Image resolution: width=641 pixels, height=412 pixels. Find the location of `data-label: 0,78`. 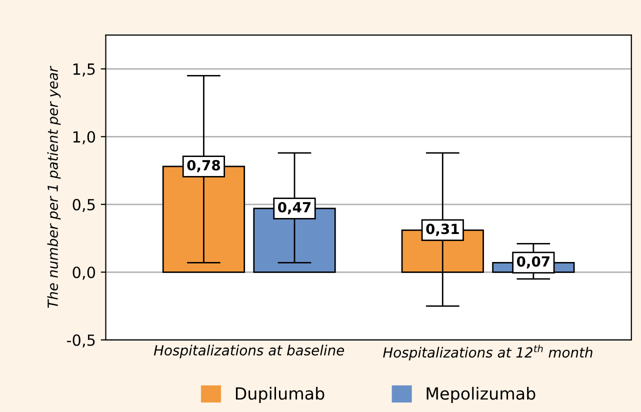

data-label: 0,78 is located at coordinates (203, 166).